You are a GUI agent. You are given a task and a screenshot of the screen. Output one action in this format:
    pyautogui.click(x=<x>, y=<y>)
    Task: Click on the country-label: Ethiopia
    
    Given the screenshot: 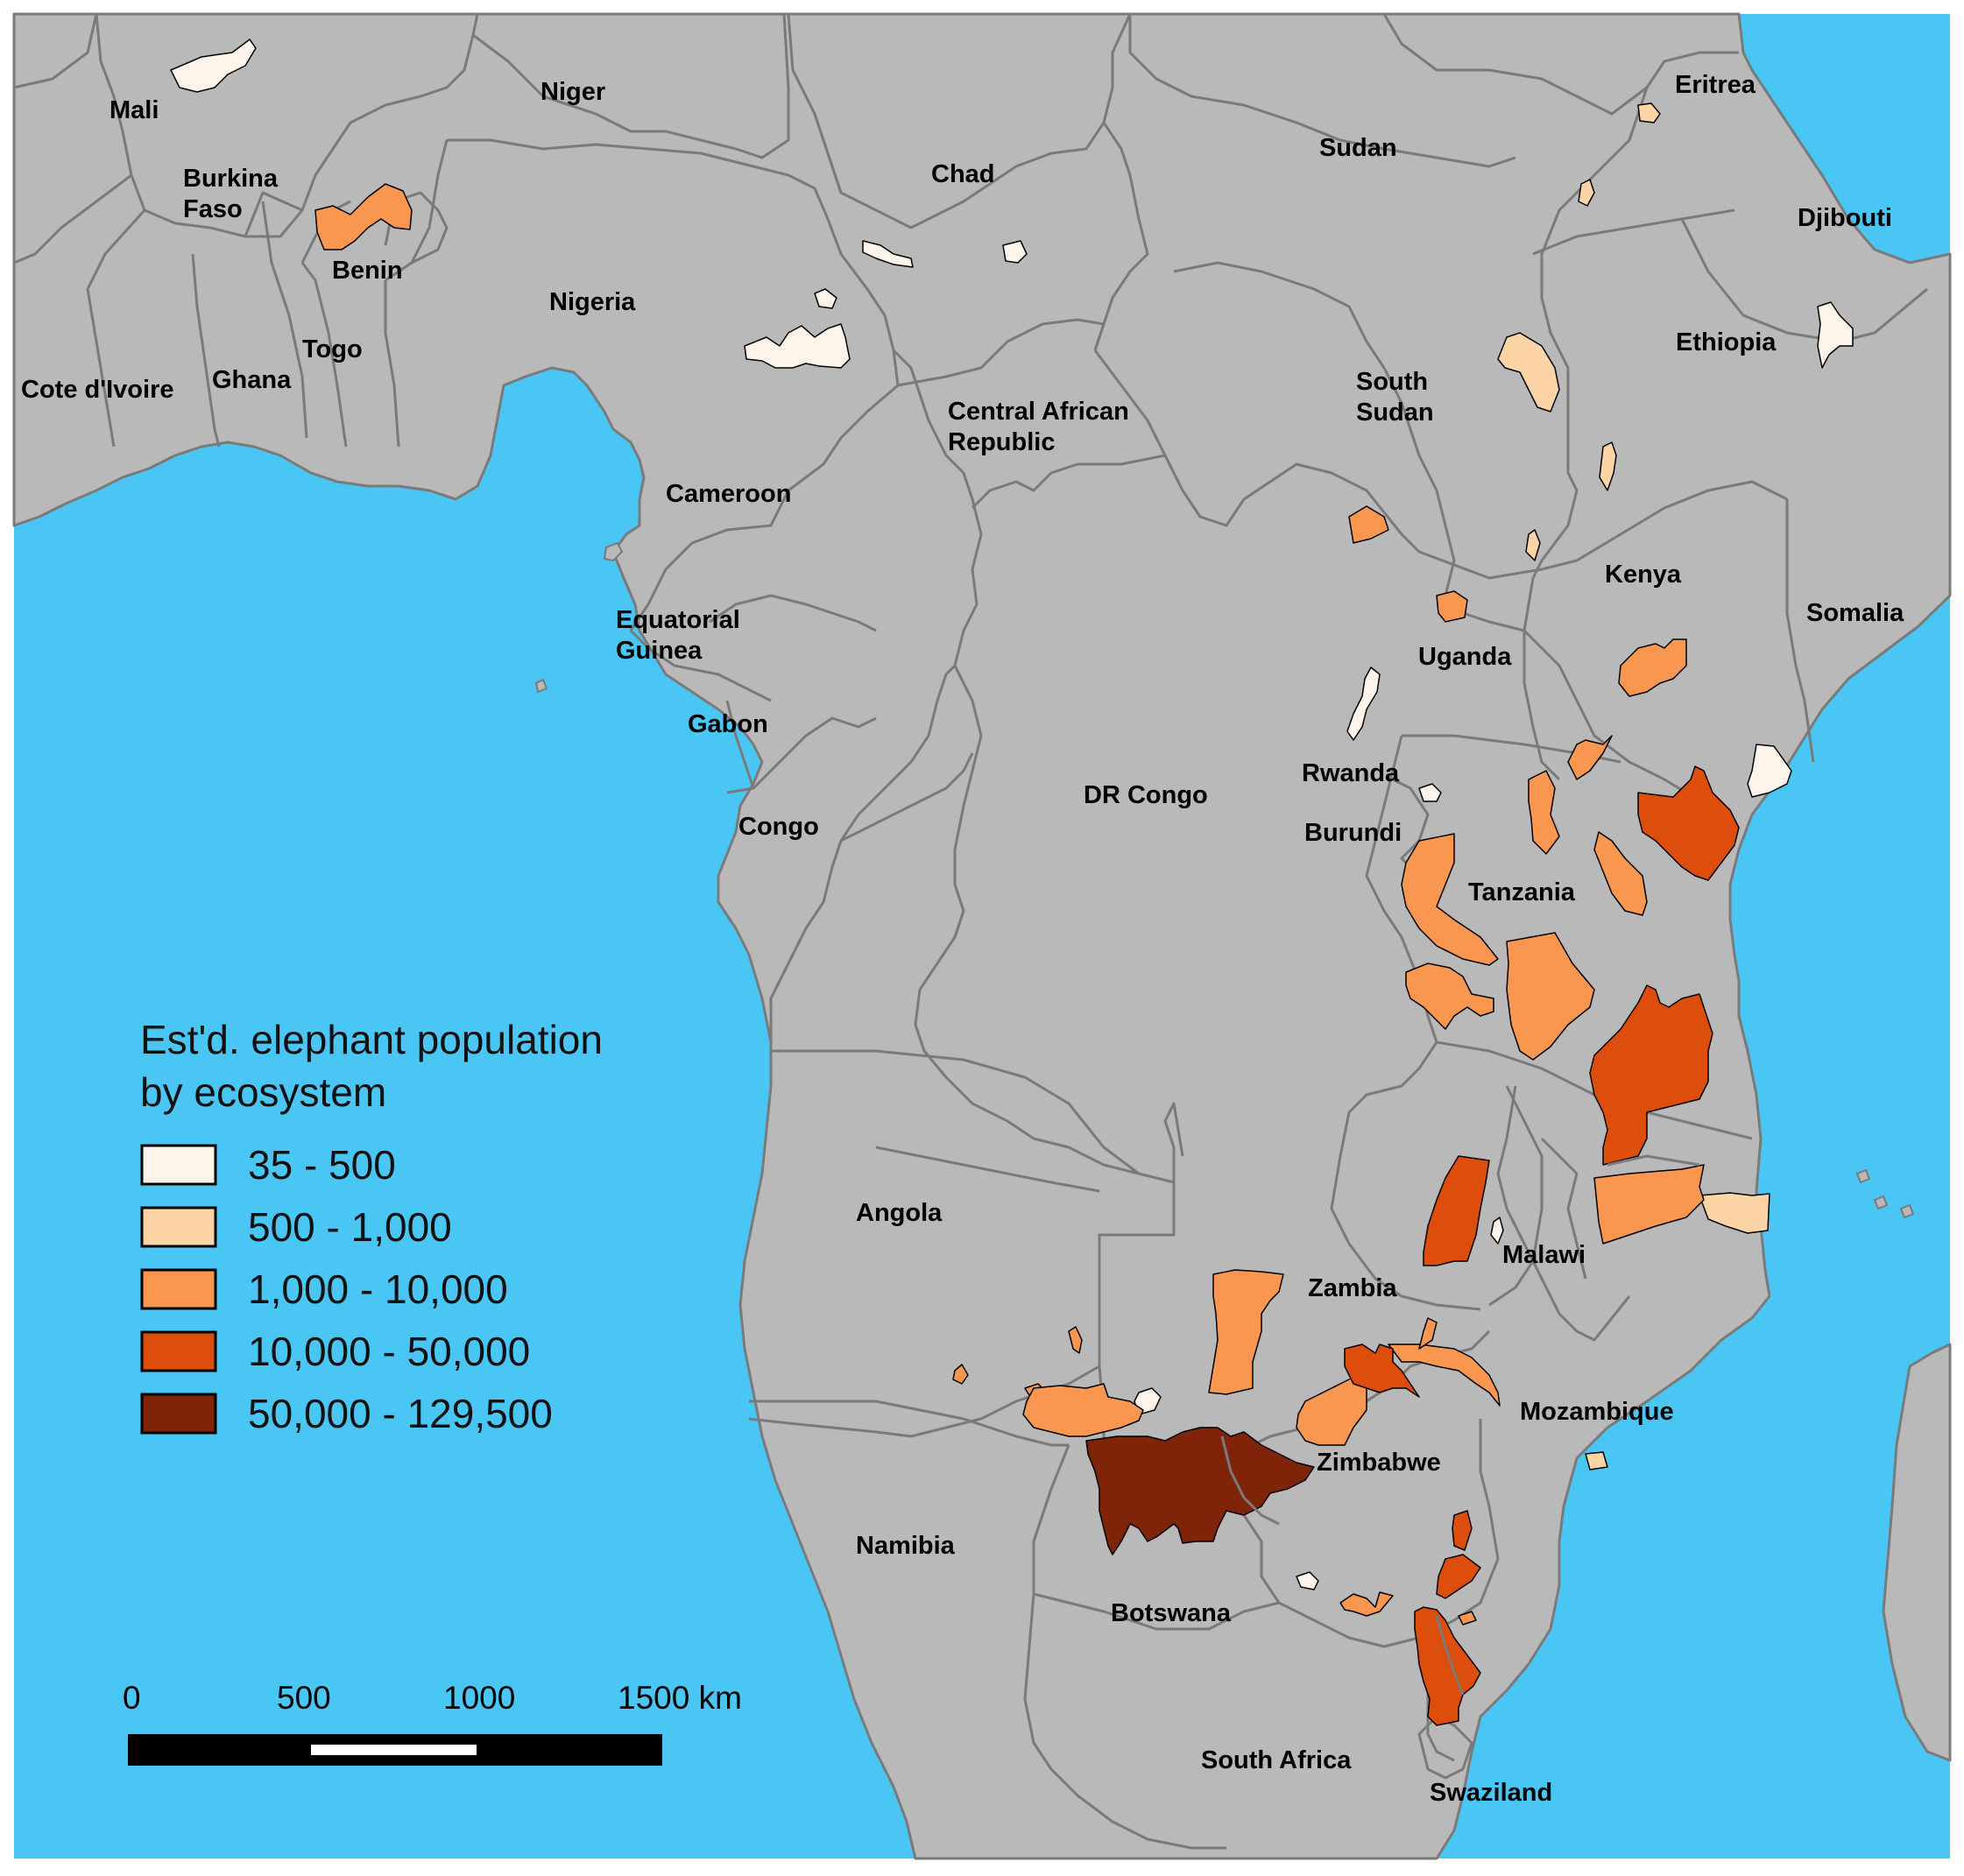 What is the action you would take?
    pyautogui.click(x=1726, y=342)
    